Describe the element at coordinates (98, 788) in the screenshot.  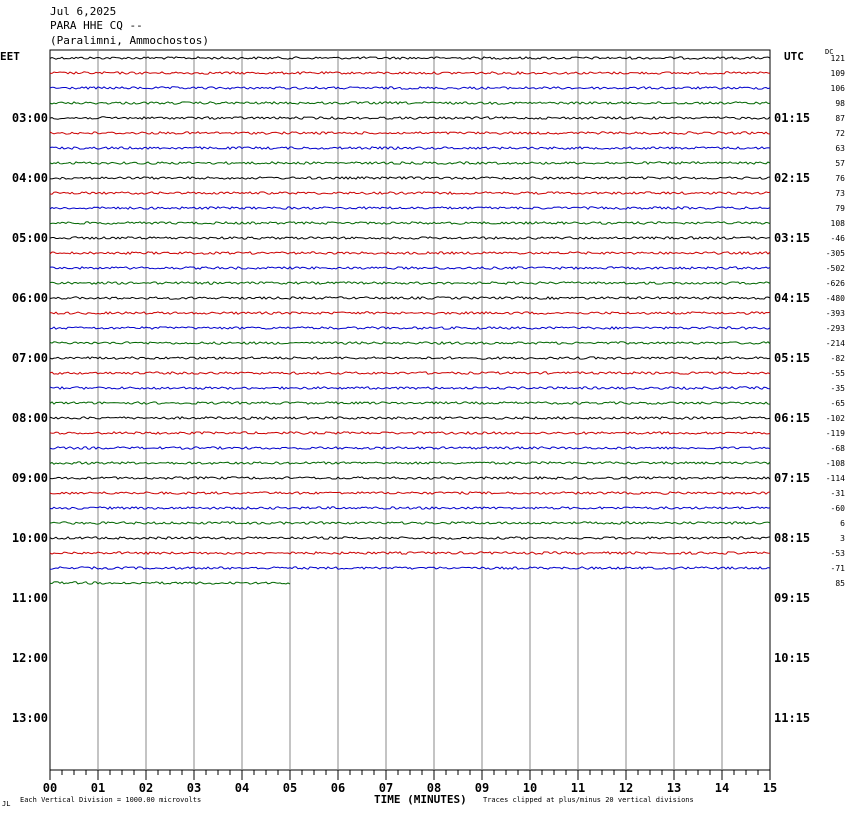
I see `x-tick-label: 01` at that location.